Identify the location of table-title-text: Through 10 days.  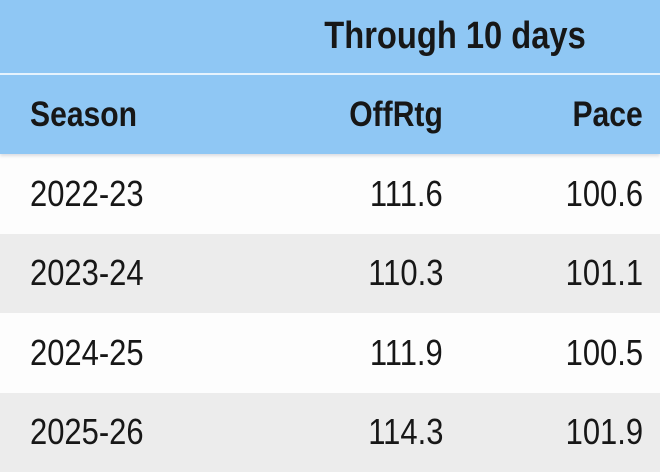
(455, 36).